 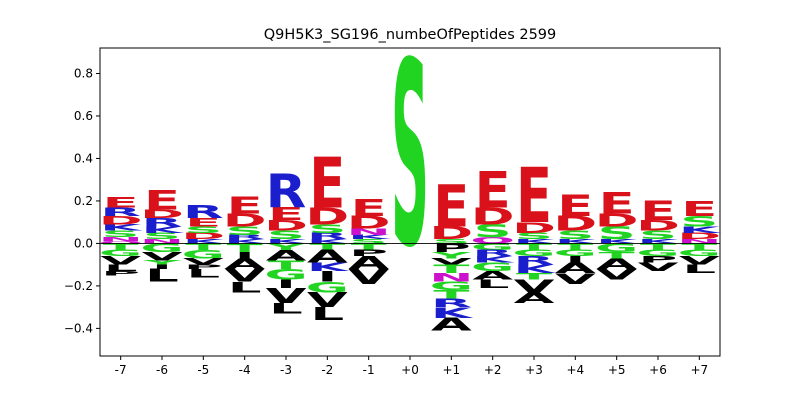 I want to click on x-tick-label: +5, so click(x=617, y=370).